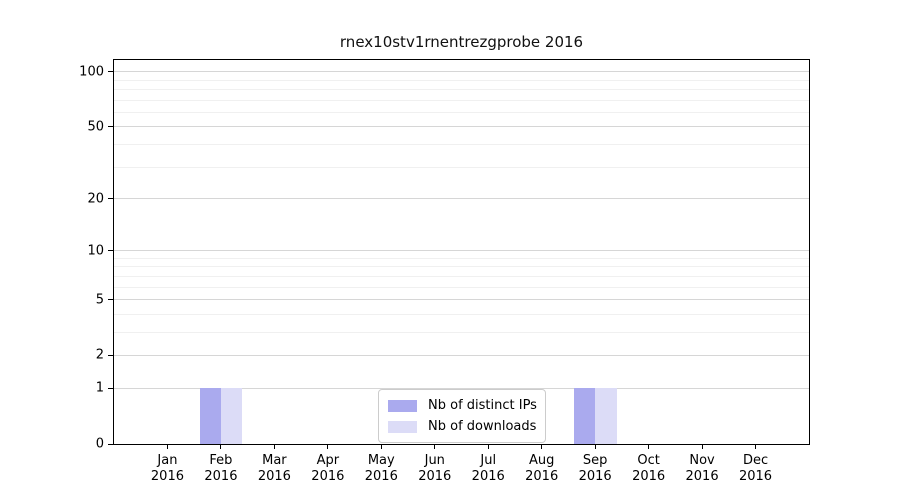 The image size is (900, 500). What do you see at coordinates (584, 416) in the screenshot?
I see `bar-distinct-ips-sep` at bounding box center [584, 416].